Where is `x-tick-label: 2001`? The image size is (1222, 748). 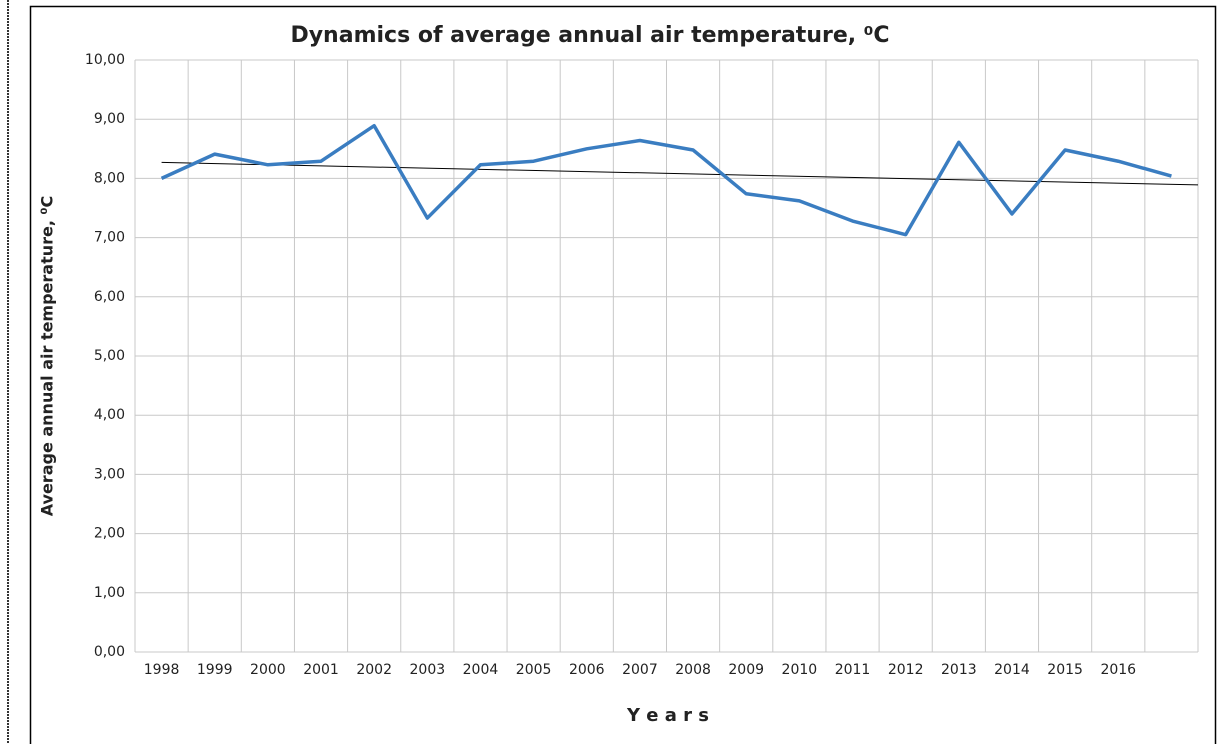
x-tick-label: 2001 is located at coordinates (321, 670).